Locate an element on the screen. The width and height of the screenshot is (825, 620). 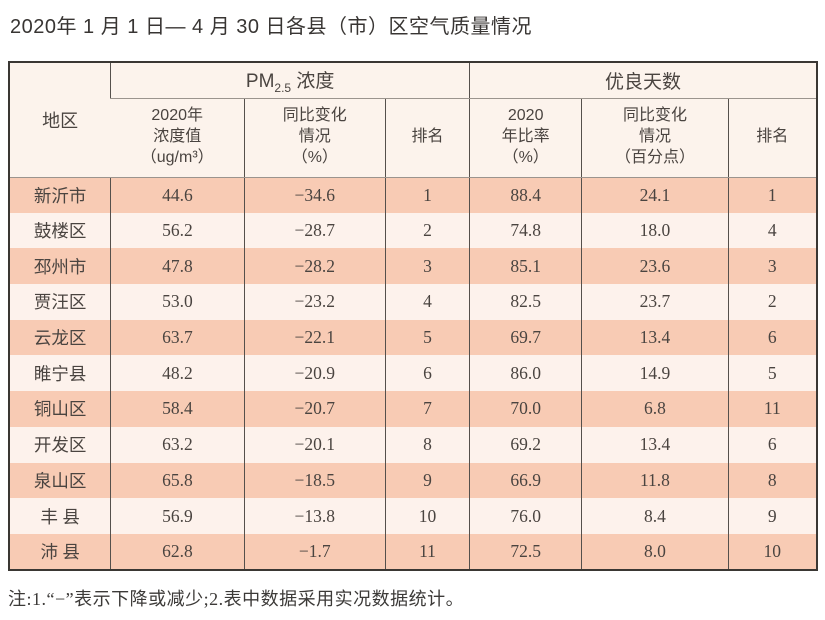
table-row: 云龙区 63.7 −22.1 5 69.7 13.4 6 is located at coordinates (413, 337).